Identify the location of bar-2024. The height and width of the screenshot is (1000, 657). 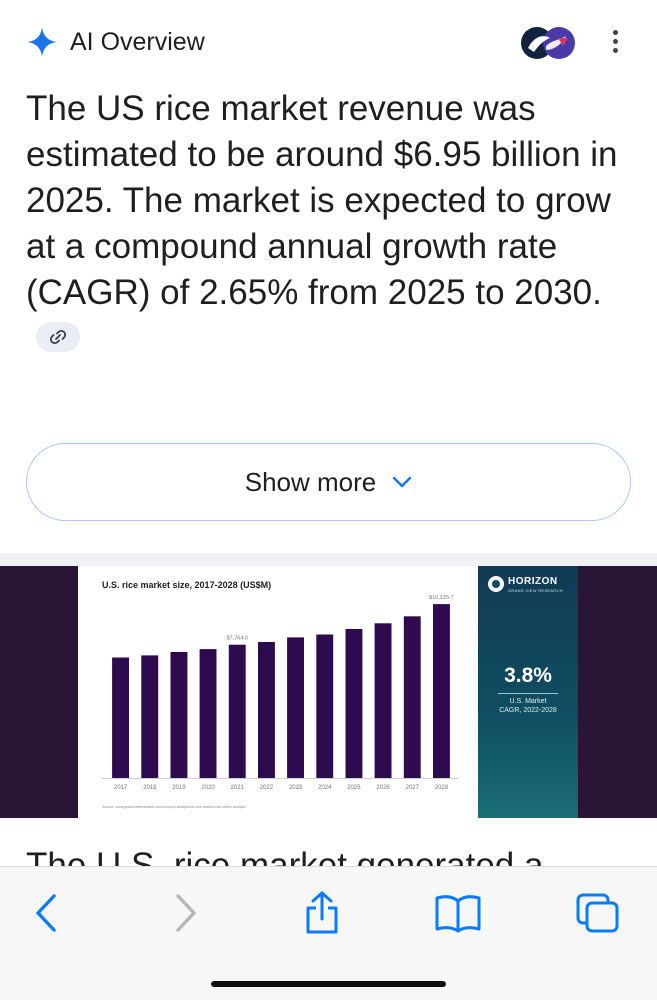
(325, 706).